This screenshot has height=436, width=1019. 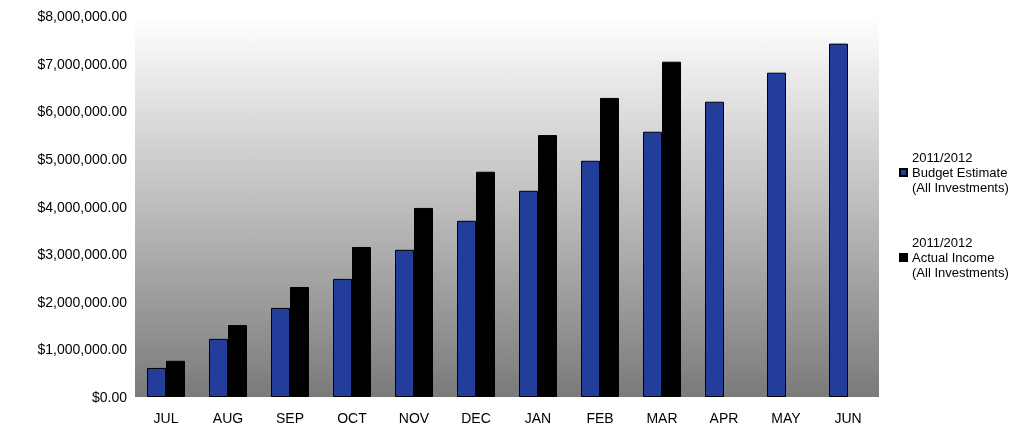 I want to click on legend-label: 2011/2012 Budget Estimate (All Investments), so click(x=961, y=172).